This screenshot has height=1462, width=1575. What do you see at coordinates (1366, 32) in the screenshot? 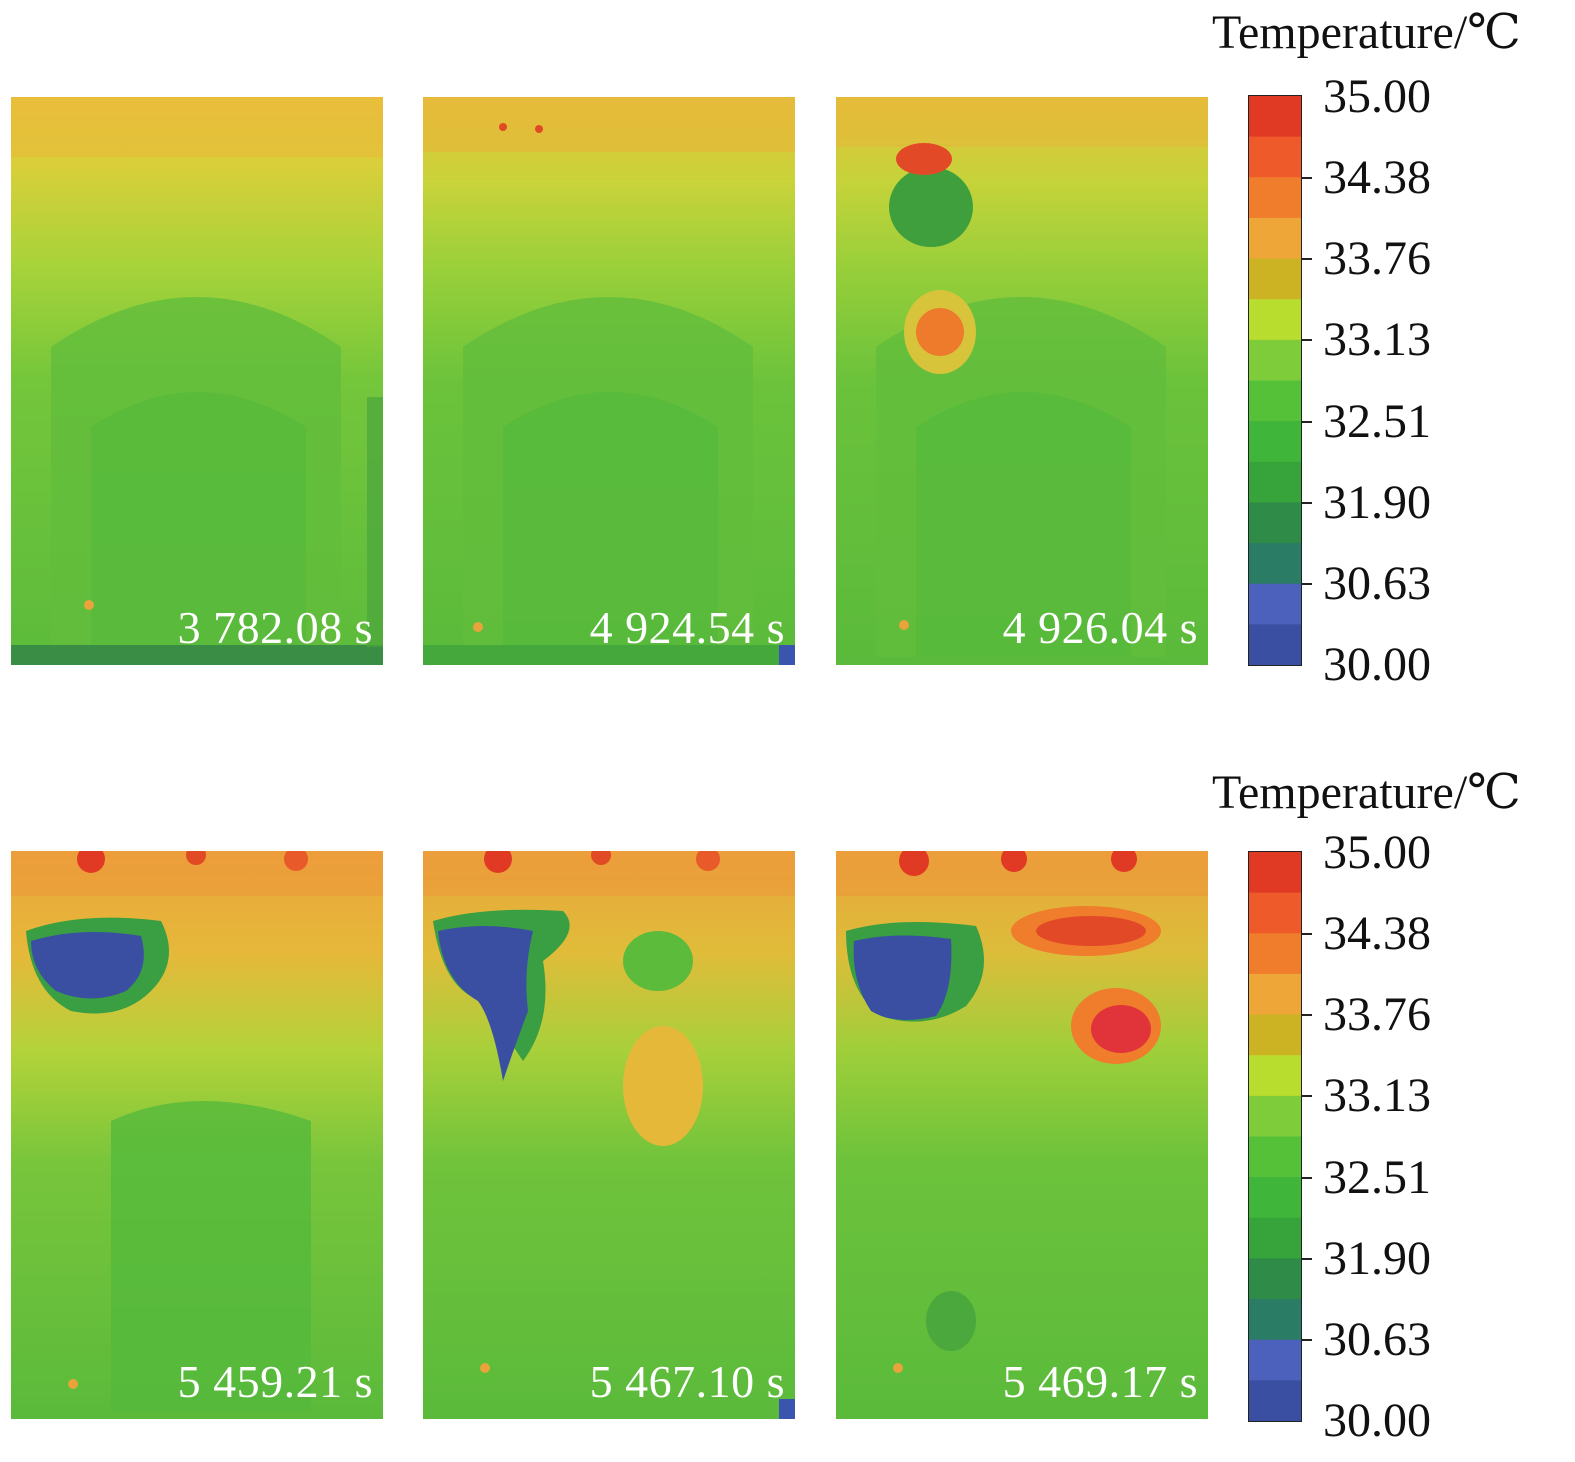
I see `colorbar-title-1: Temperature/℃` at bounding box center [1366, 32].